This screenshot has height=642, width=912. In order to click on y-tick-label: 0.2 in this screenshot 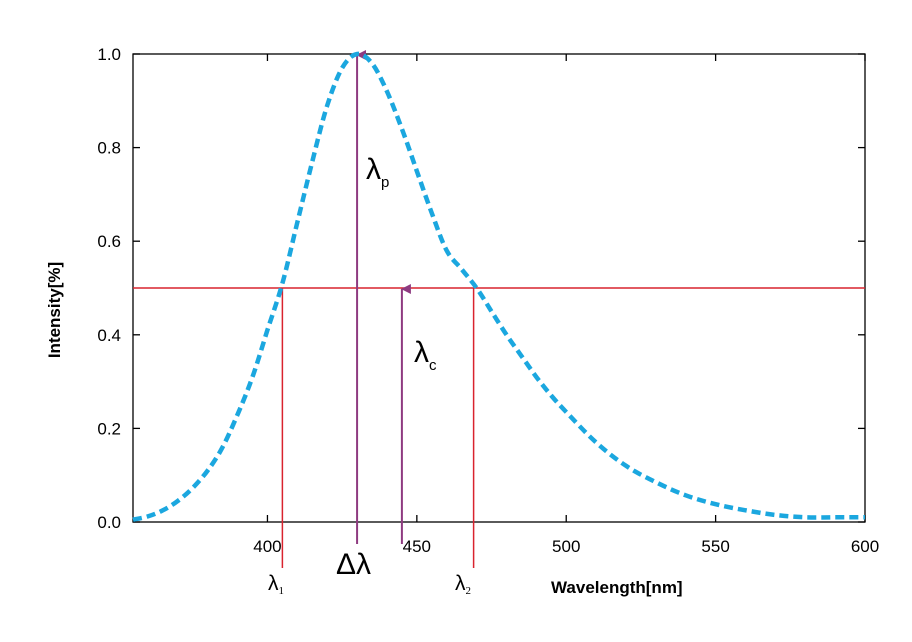, I will do `click(109, 428)`.